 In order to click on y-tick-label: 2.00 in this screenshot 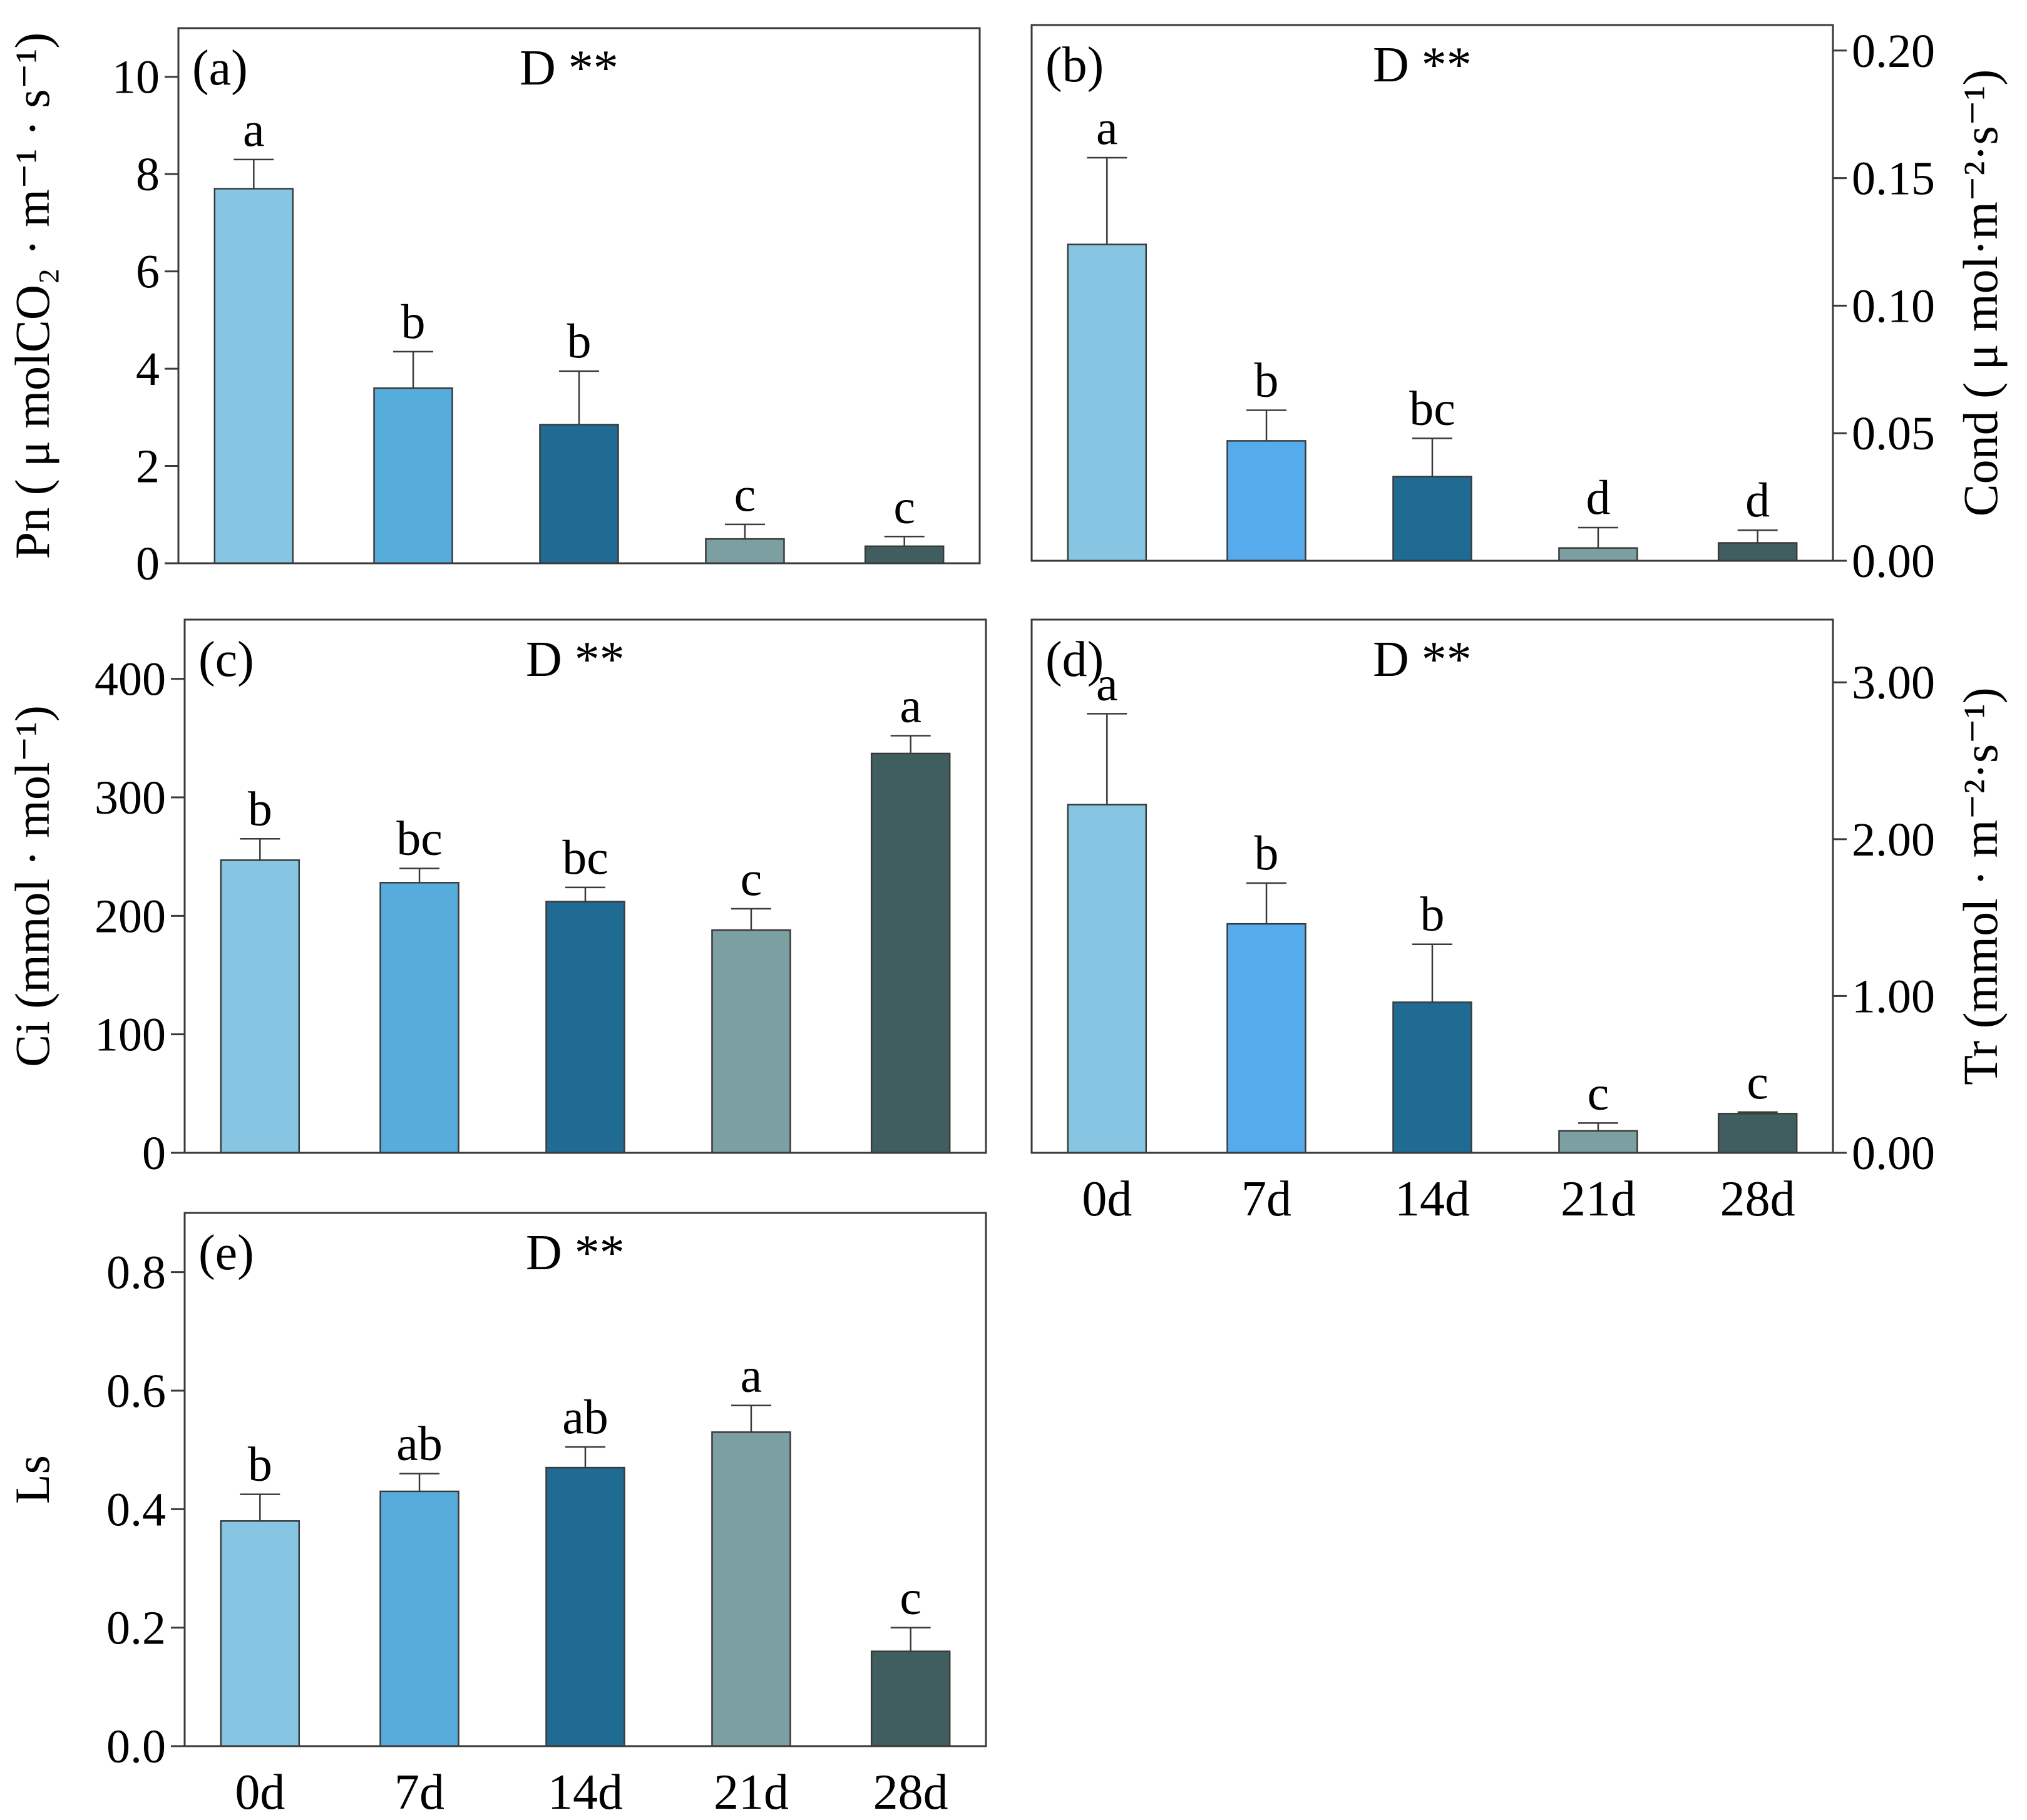, I will do `click(1893, 840)`.